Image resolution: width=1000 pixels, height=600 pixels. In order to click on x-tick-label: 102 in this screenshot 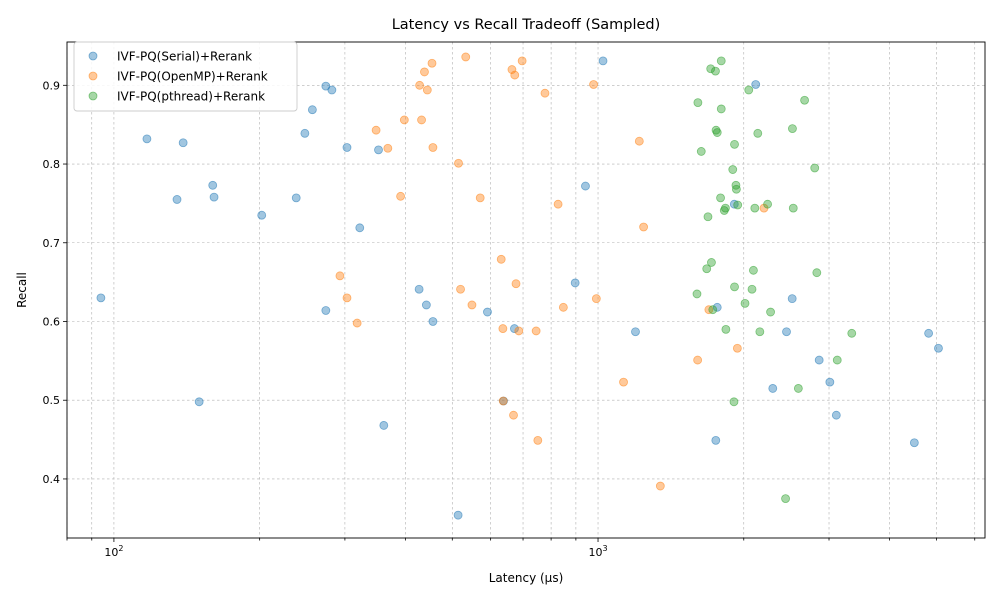, I will do `click(113, 551)`.